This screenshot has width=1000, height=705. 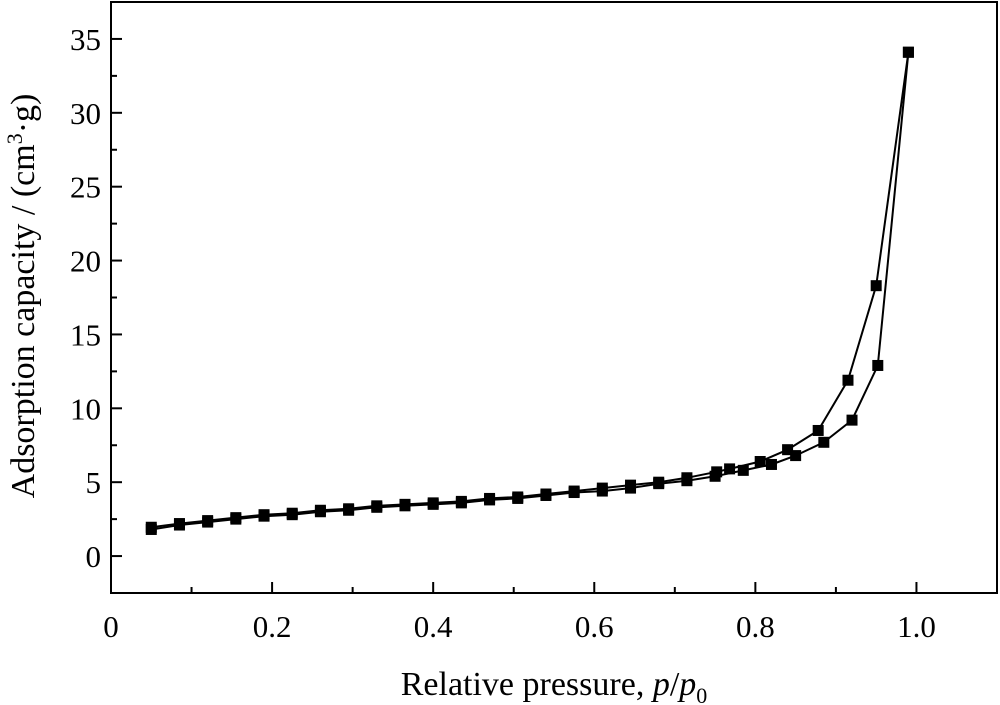 What do you see at coordinates (22, 296) in the screenshot?
I see `y-axis-title: Adsorption capacity / (cm3·g)` at bounding box center [22, 296].